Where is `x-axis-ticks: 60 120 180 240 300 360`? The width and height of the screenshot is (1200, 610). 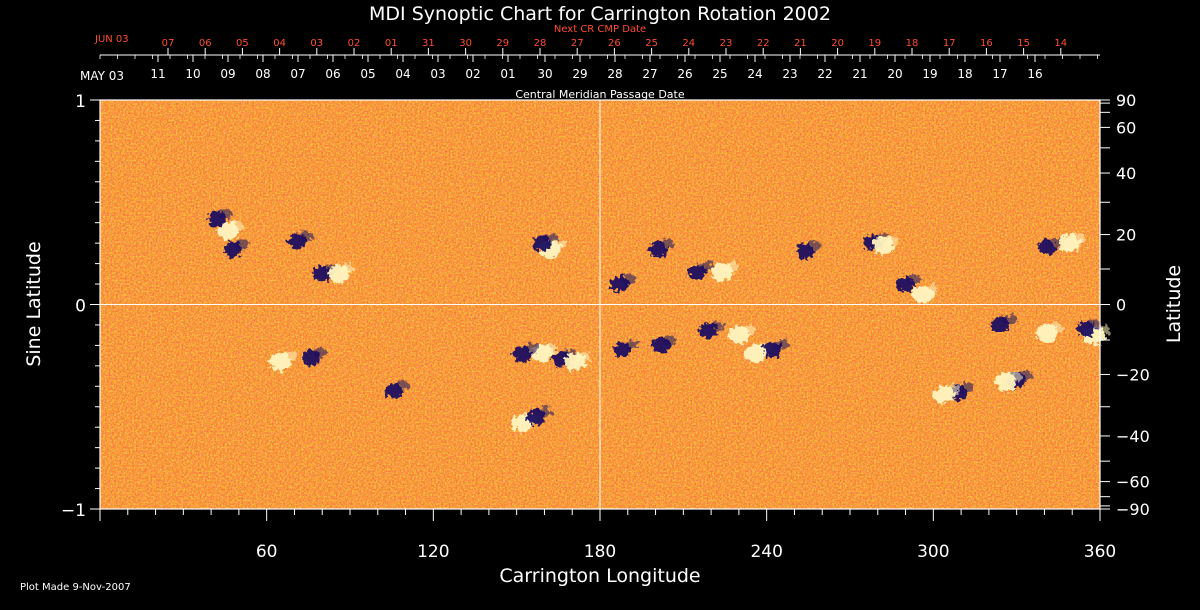
x-axis-ticks: 60 120 180 240 300 360 is located at coordinates (607, 535).